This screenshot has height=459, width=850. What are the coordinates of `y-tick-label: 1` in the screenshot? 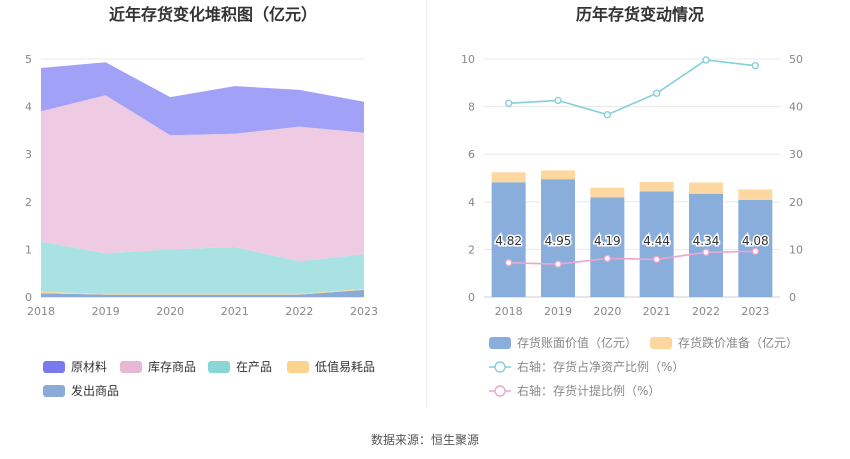 It's located at (28, 249).